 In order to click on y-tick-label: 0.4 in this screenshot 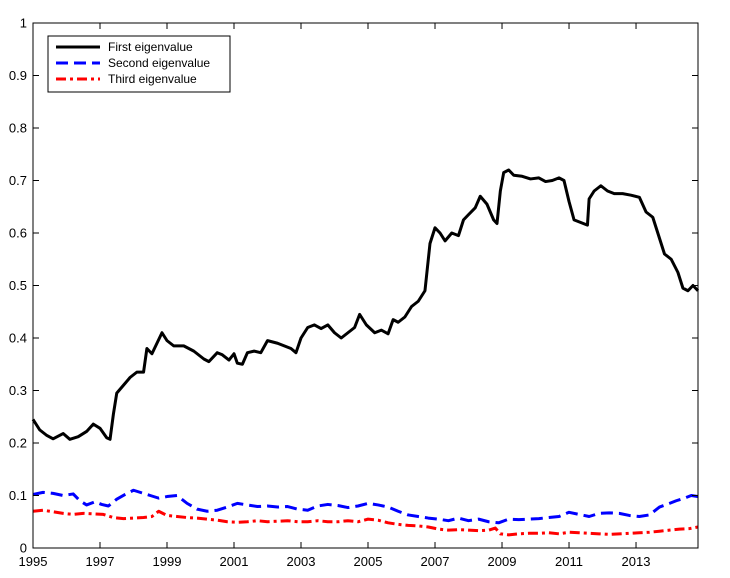, I will do `click(18, 338)`.